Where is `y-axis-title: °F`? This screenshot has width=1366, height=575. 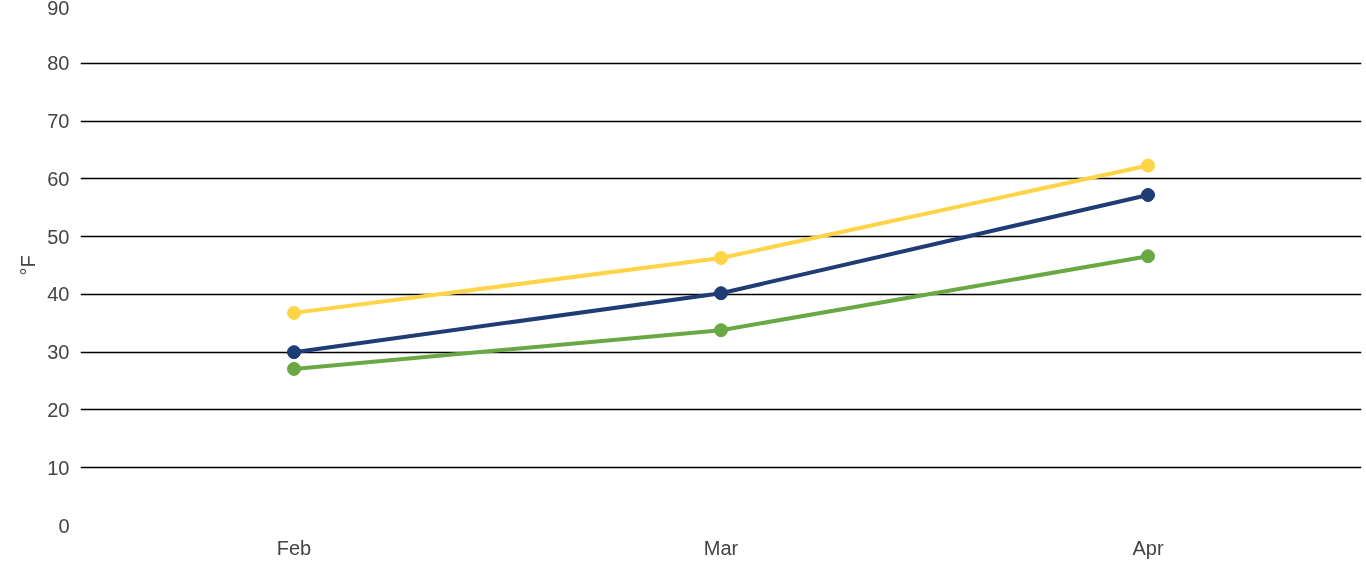 y-axis-title: °F is located at coordinates (28, 265).